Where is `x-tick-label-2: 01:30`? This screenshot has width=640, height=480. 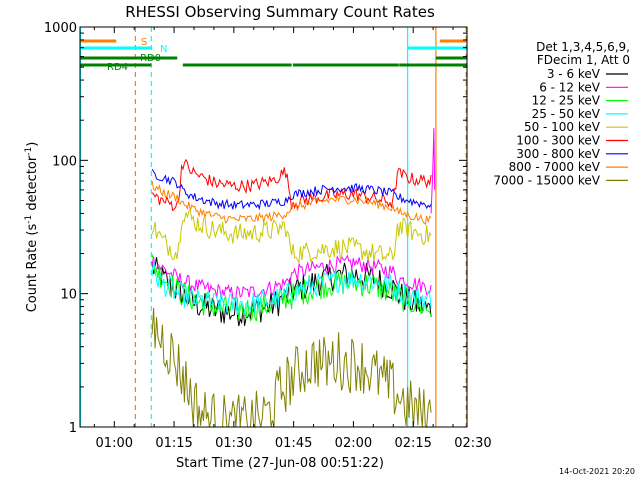 x-tick-label-2: 01:30 is located at coordinates (233, 443).